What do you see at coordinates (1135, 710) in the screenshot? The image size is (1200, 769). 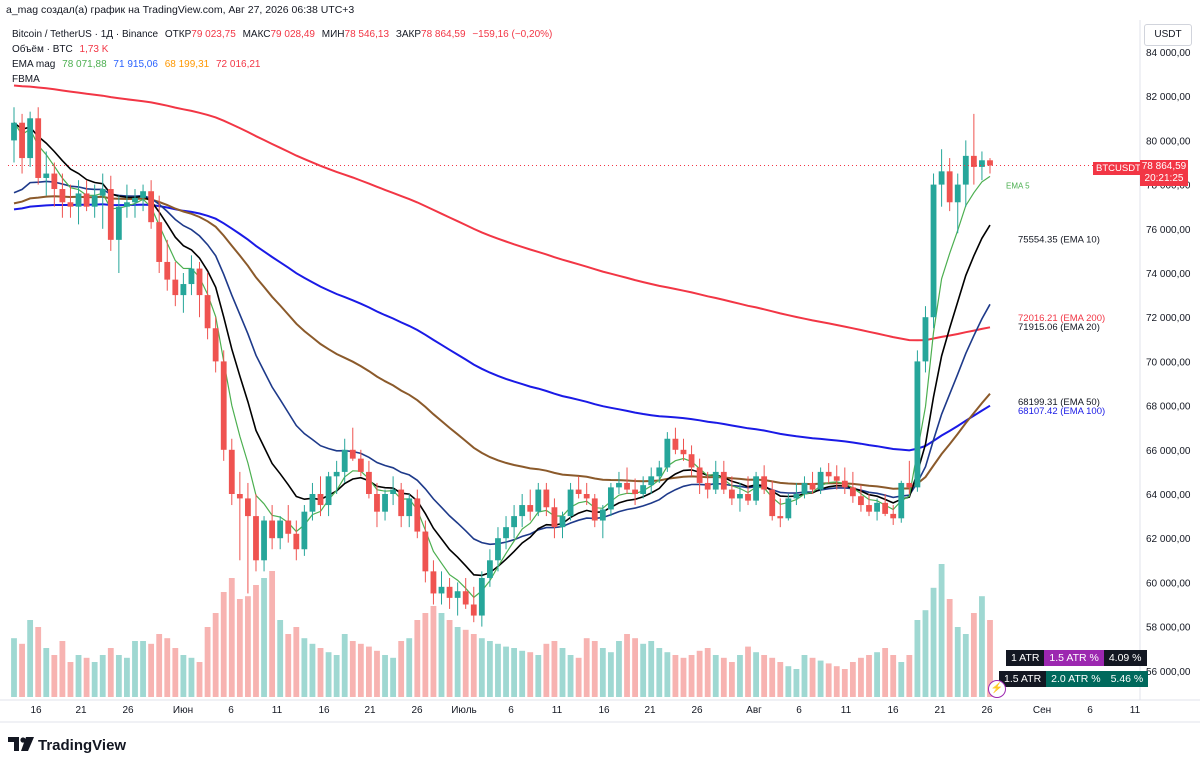 I see `time-tick-label: 11` at bounding box center [1135, 710].